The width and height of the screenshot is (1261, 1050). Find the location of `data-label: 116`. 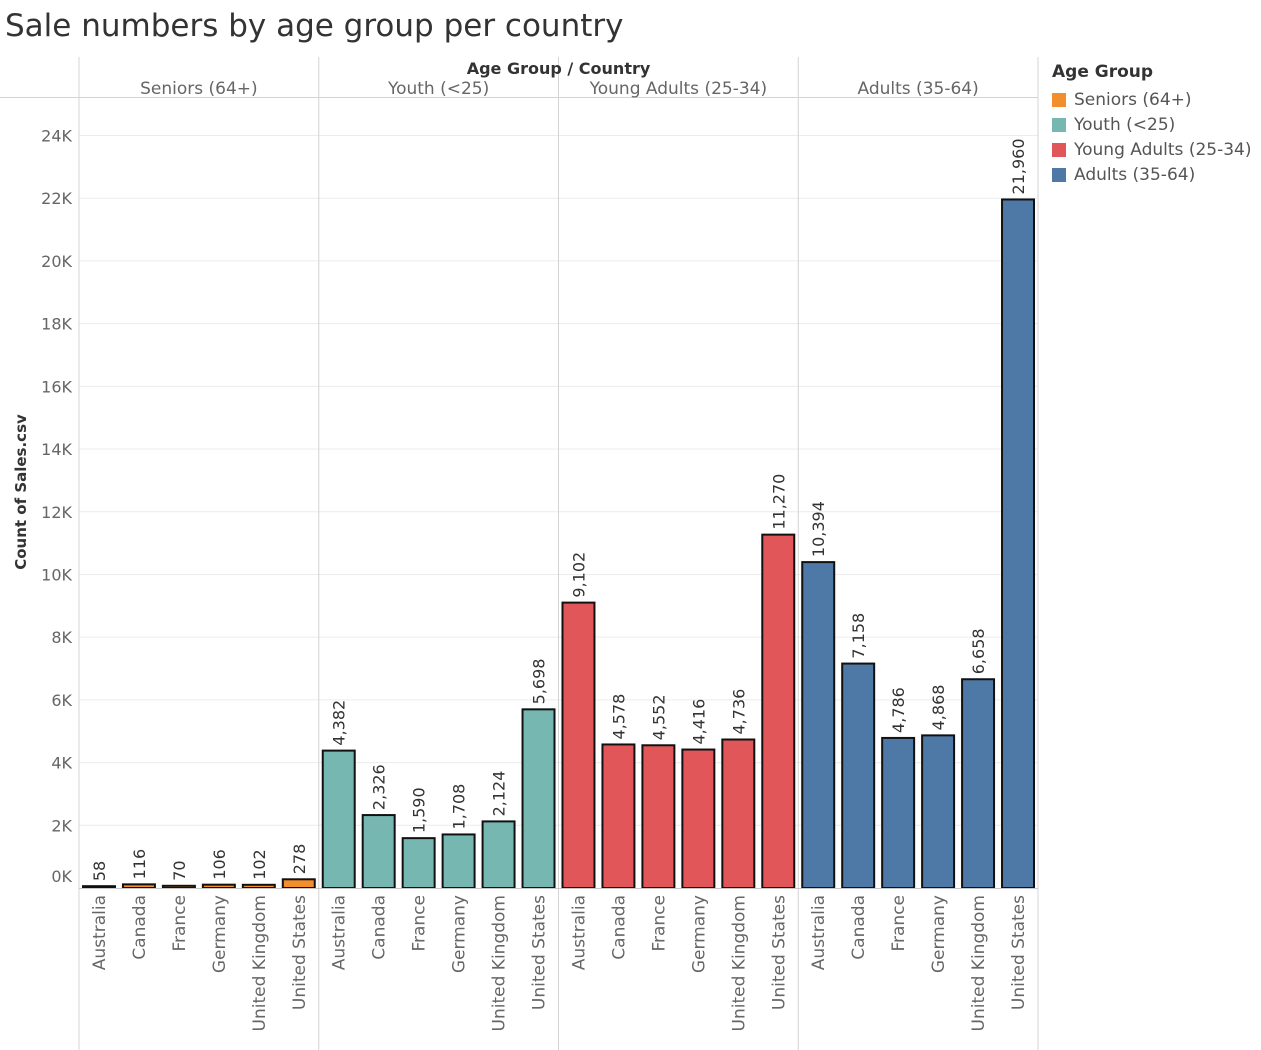

data-label: 116 is located at coordinates (139, 864).